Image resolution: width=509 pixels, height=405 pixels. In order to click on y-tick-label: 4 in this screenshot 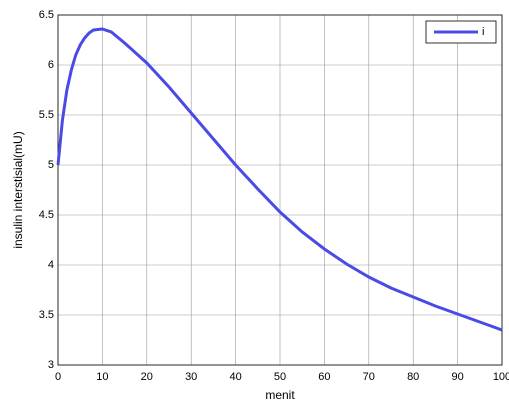, I will do `click(51, 265)`.